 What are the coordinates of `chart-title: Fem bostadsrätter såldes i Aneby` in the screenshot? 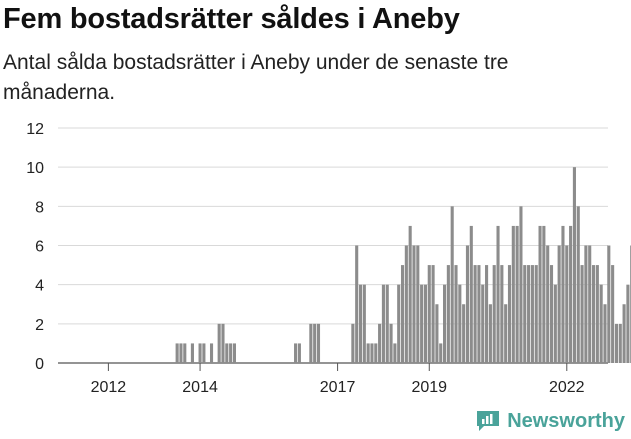 It's located at (231, 19).